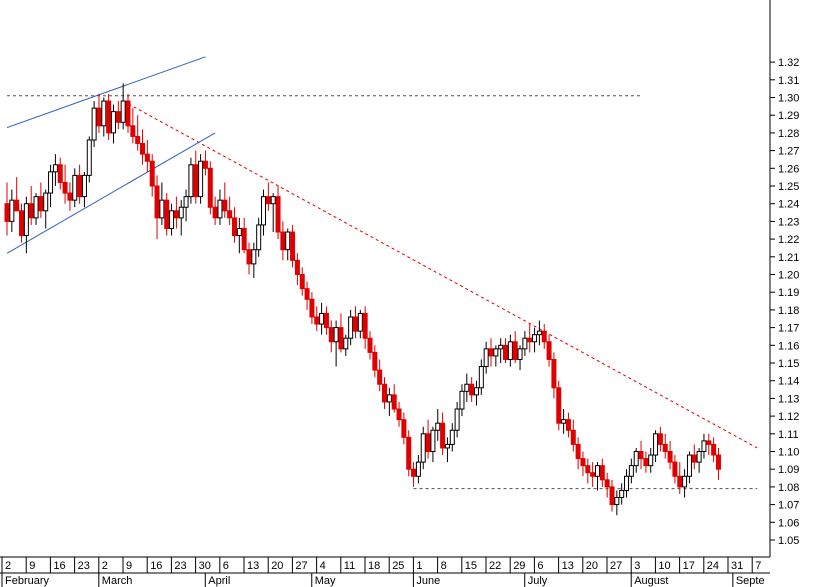 The width and height of the screenshot is (817, 587). What do you see at coordinates (788, 276) in the screenshot?
I see `y-tick-label: 1.20` at bounding box center [788, 276].